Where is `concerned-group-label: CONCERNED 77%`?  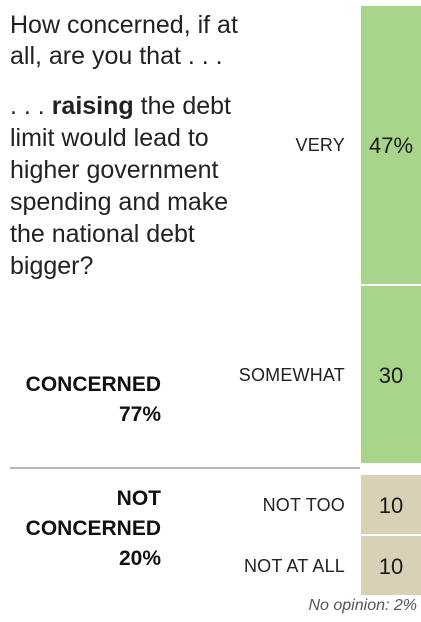 concerned-group-label: CONCERNED 77% is located at coordinates (93, 400).